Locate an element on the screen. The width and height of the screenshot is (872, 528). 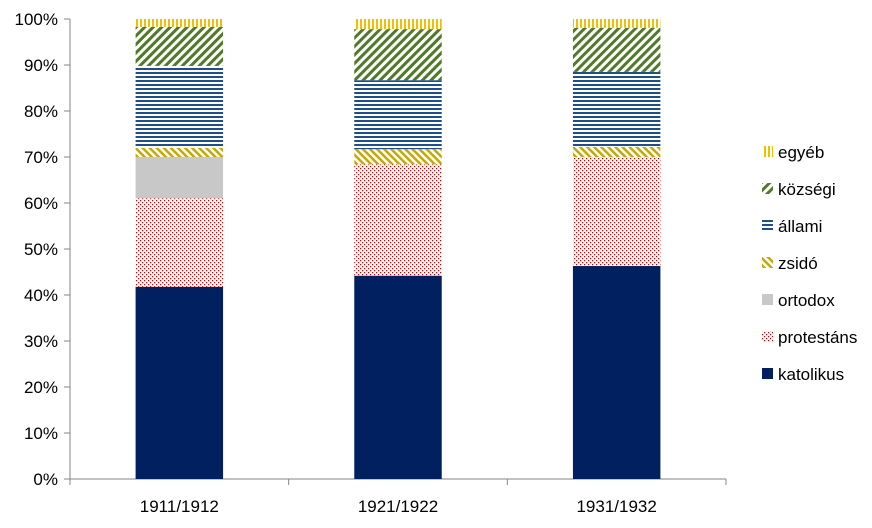
legend-label: községi is located at coordinates (807, 189).